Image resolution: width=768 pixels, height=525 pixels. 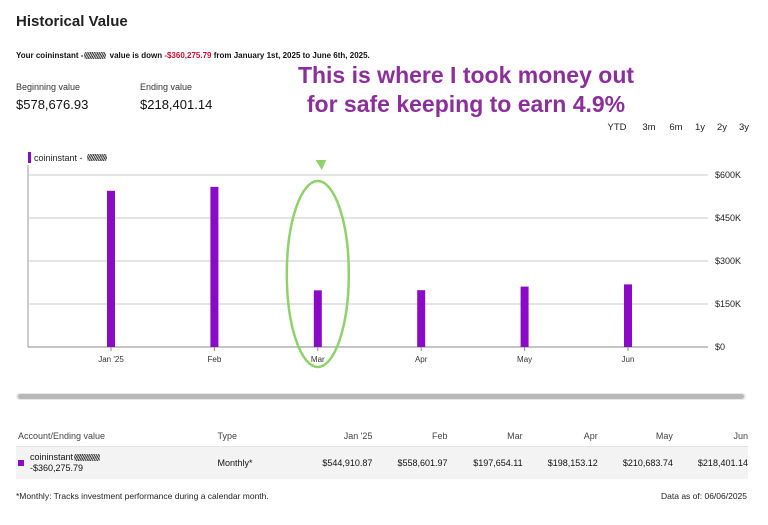 What do you see at coordinates (111, 359) in the screenshot?
I see `x-tick-label: Jan '25` at bounding box center [111, 359].